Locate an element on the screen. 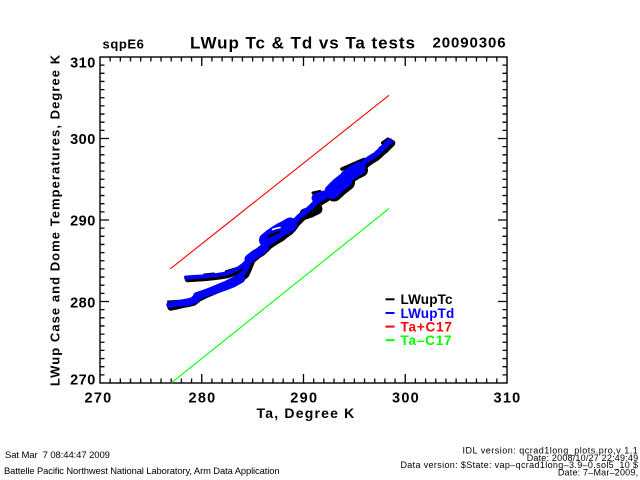 Image resolution: width=640 pixels, height=480 pixels. svg-text: 20090306 is located at coordinates (470, 42).